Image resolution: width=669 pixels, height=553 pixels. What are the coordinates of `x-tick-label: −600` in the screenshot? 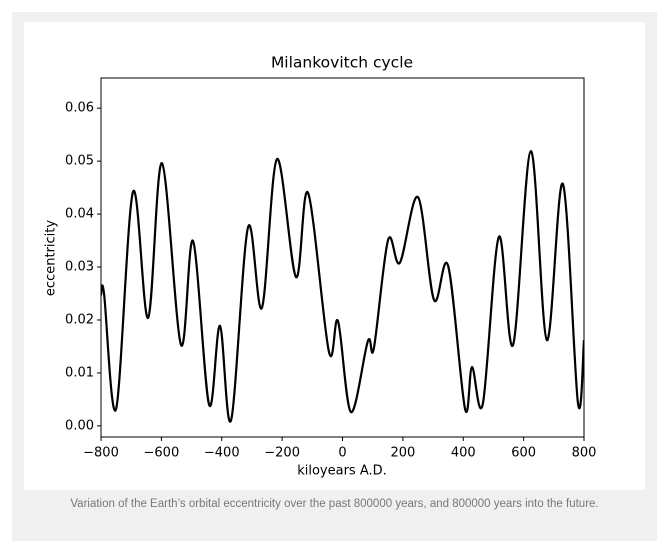 It's located at (162, 453).